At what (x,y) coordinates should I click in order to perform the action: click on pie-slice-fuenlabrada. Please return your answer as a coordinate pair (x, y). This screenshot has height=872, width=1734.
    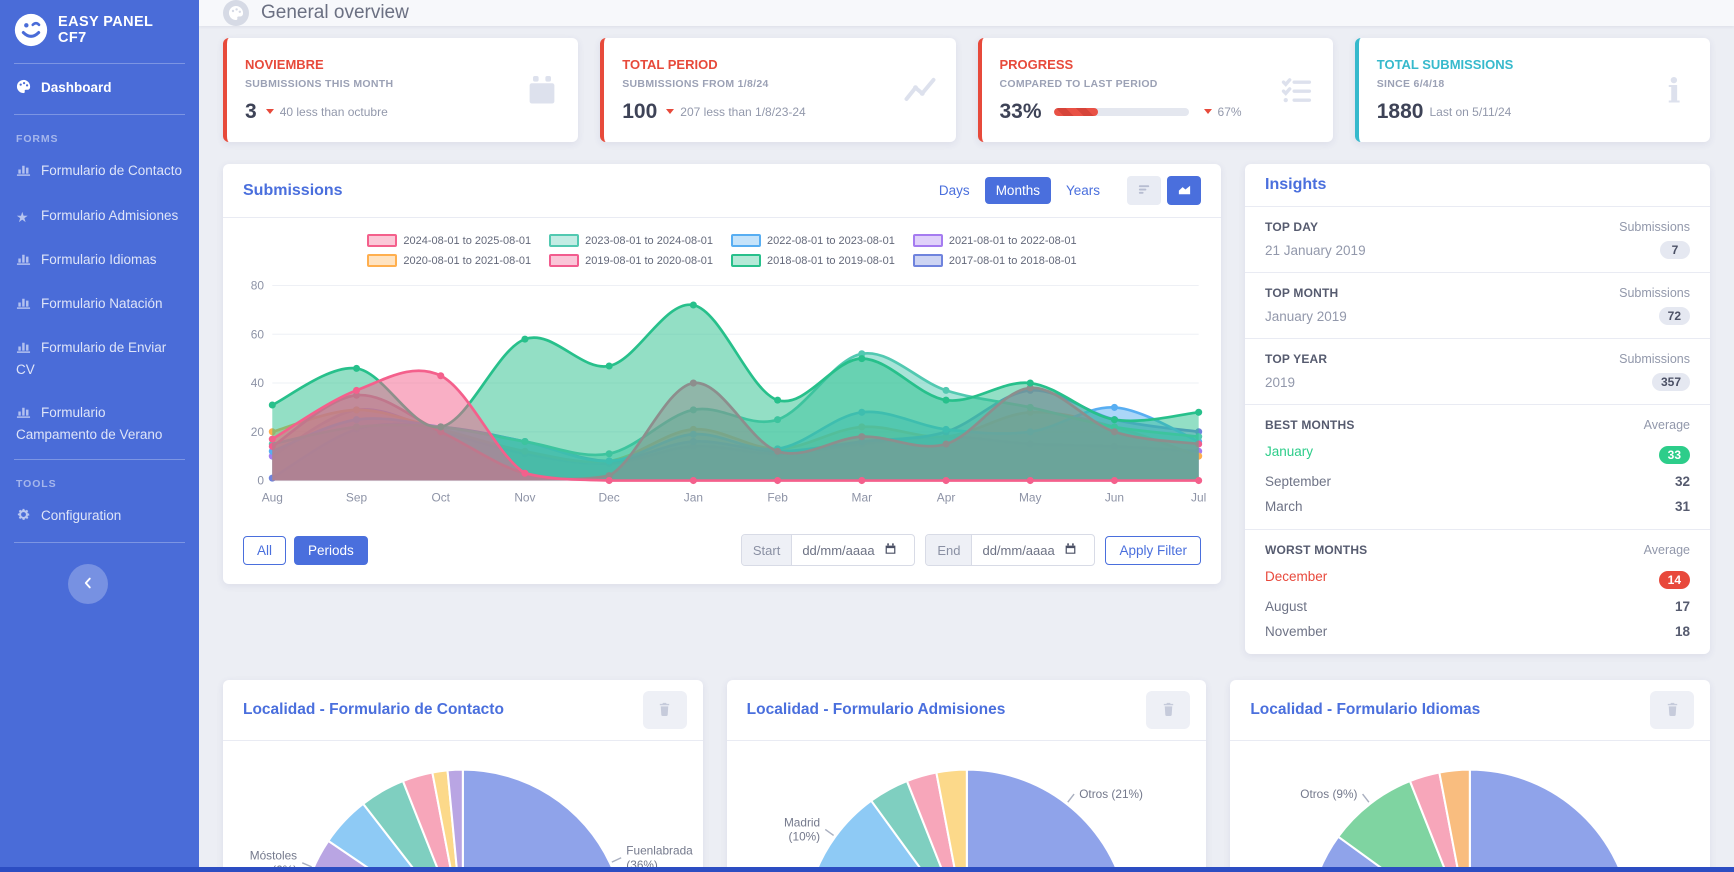
    Looking at the image, I should click on (543, 820).